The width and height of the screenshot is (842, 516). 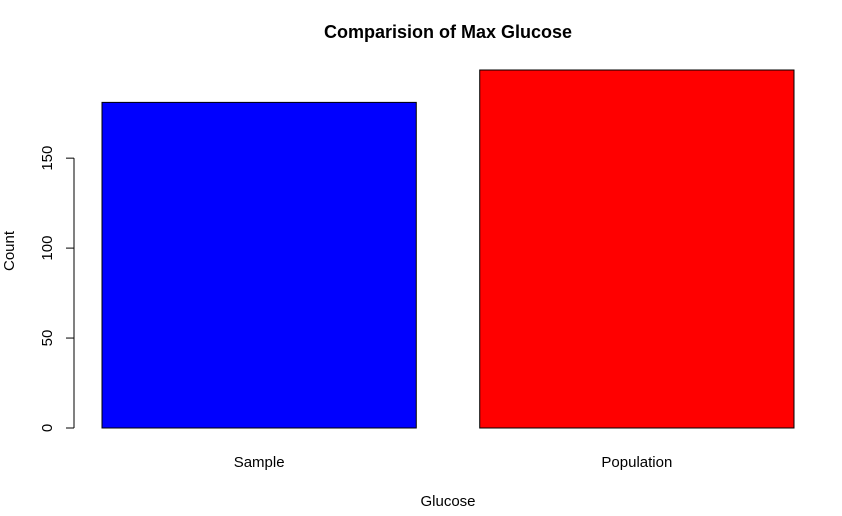 I want to click on y-tick-label: 0, so click(x=47, y=428).